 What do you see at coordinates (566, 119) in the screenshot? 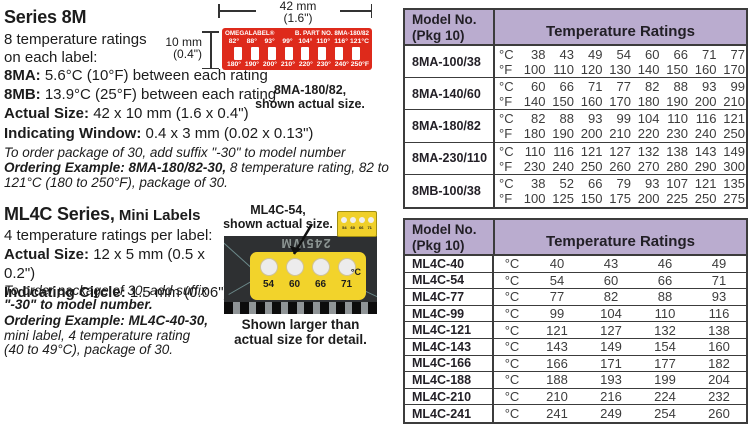
I see `temp-value: 88` at bounding box center [566, 119].